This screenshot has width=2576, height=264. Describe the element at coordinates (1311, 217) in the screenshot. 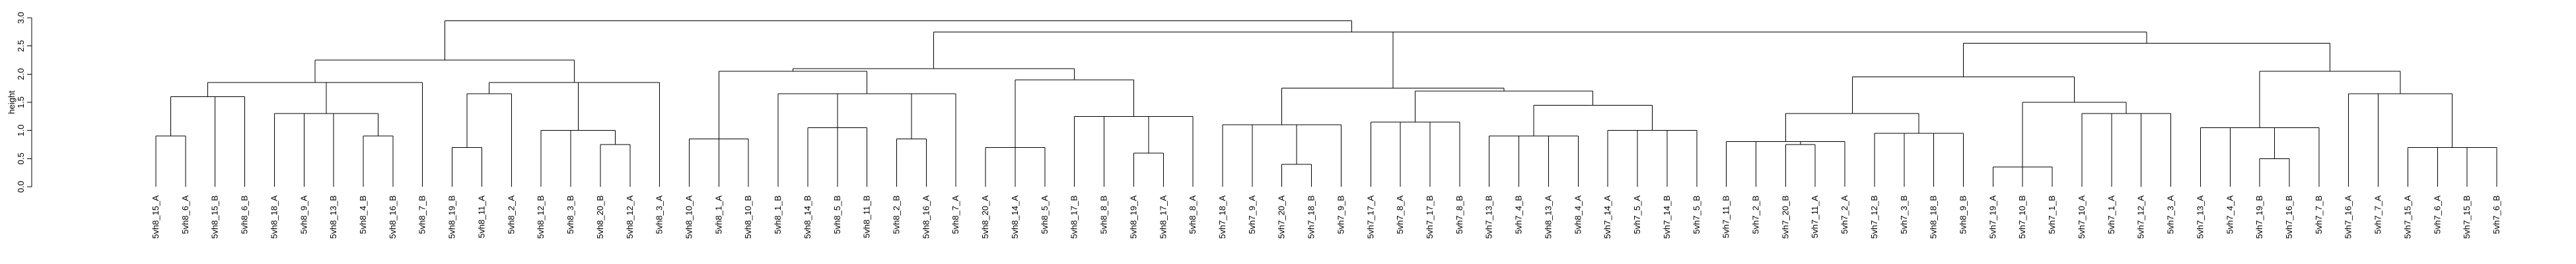

I see `leaf-label: 5vh7_18_B` at that location.